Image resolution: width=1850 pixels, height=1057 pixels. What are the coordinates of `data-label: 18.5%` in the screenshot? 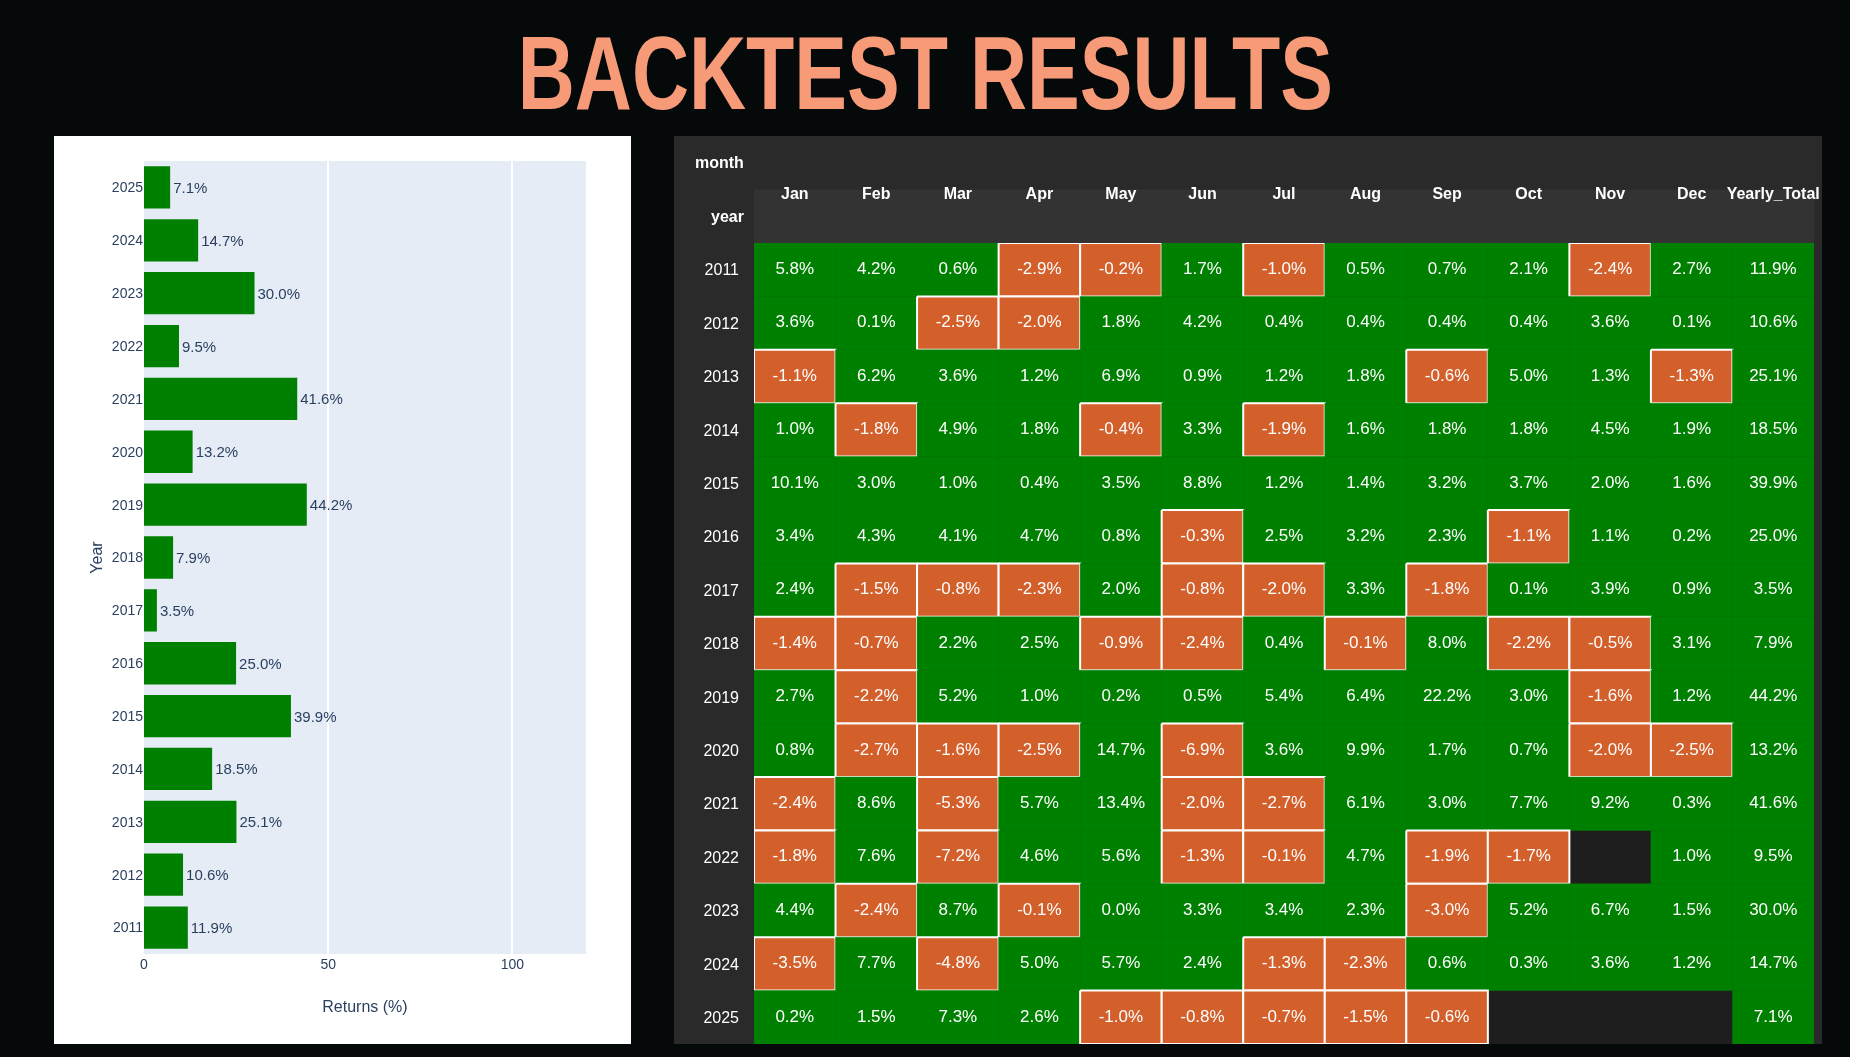 It's located at (236, 769).